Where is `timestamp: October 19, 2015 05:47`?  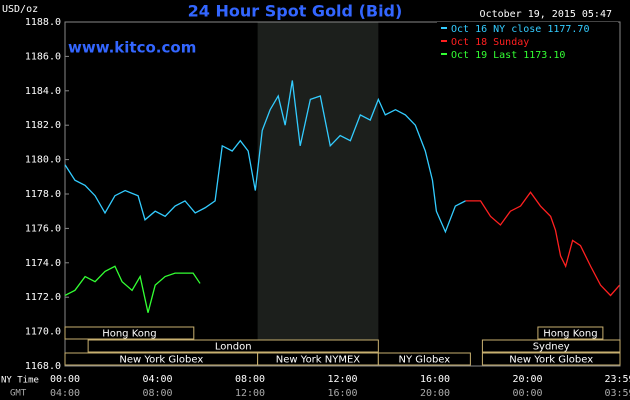 timestamp: October 19, 2015 05:47 is located at coordinates (546, 14).